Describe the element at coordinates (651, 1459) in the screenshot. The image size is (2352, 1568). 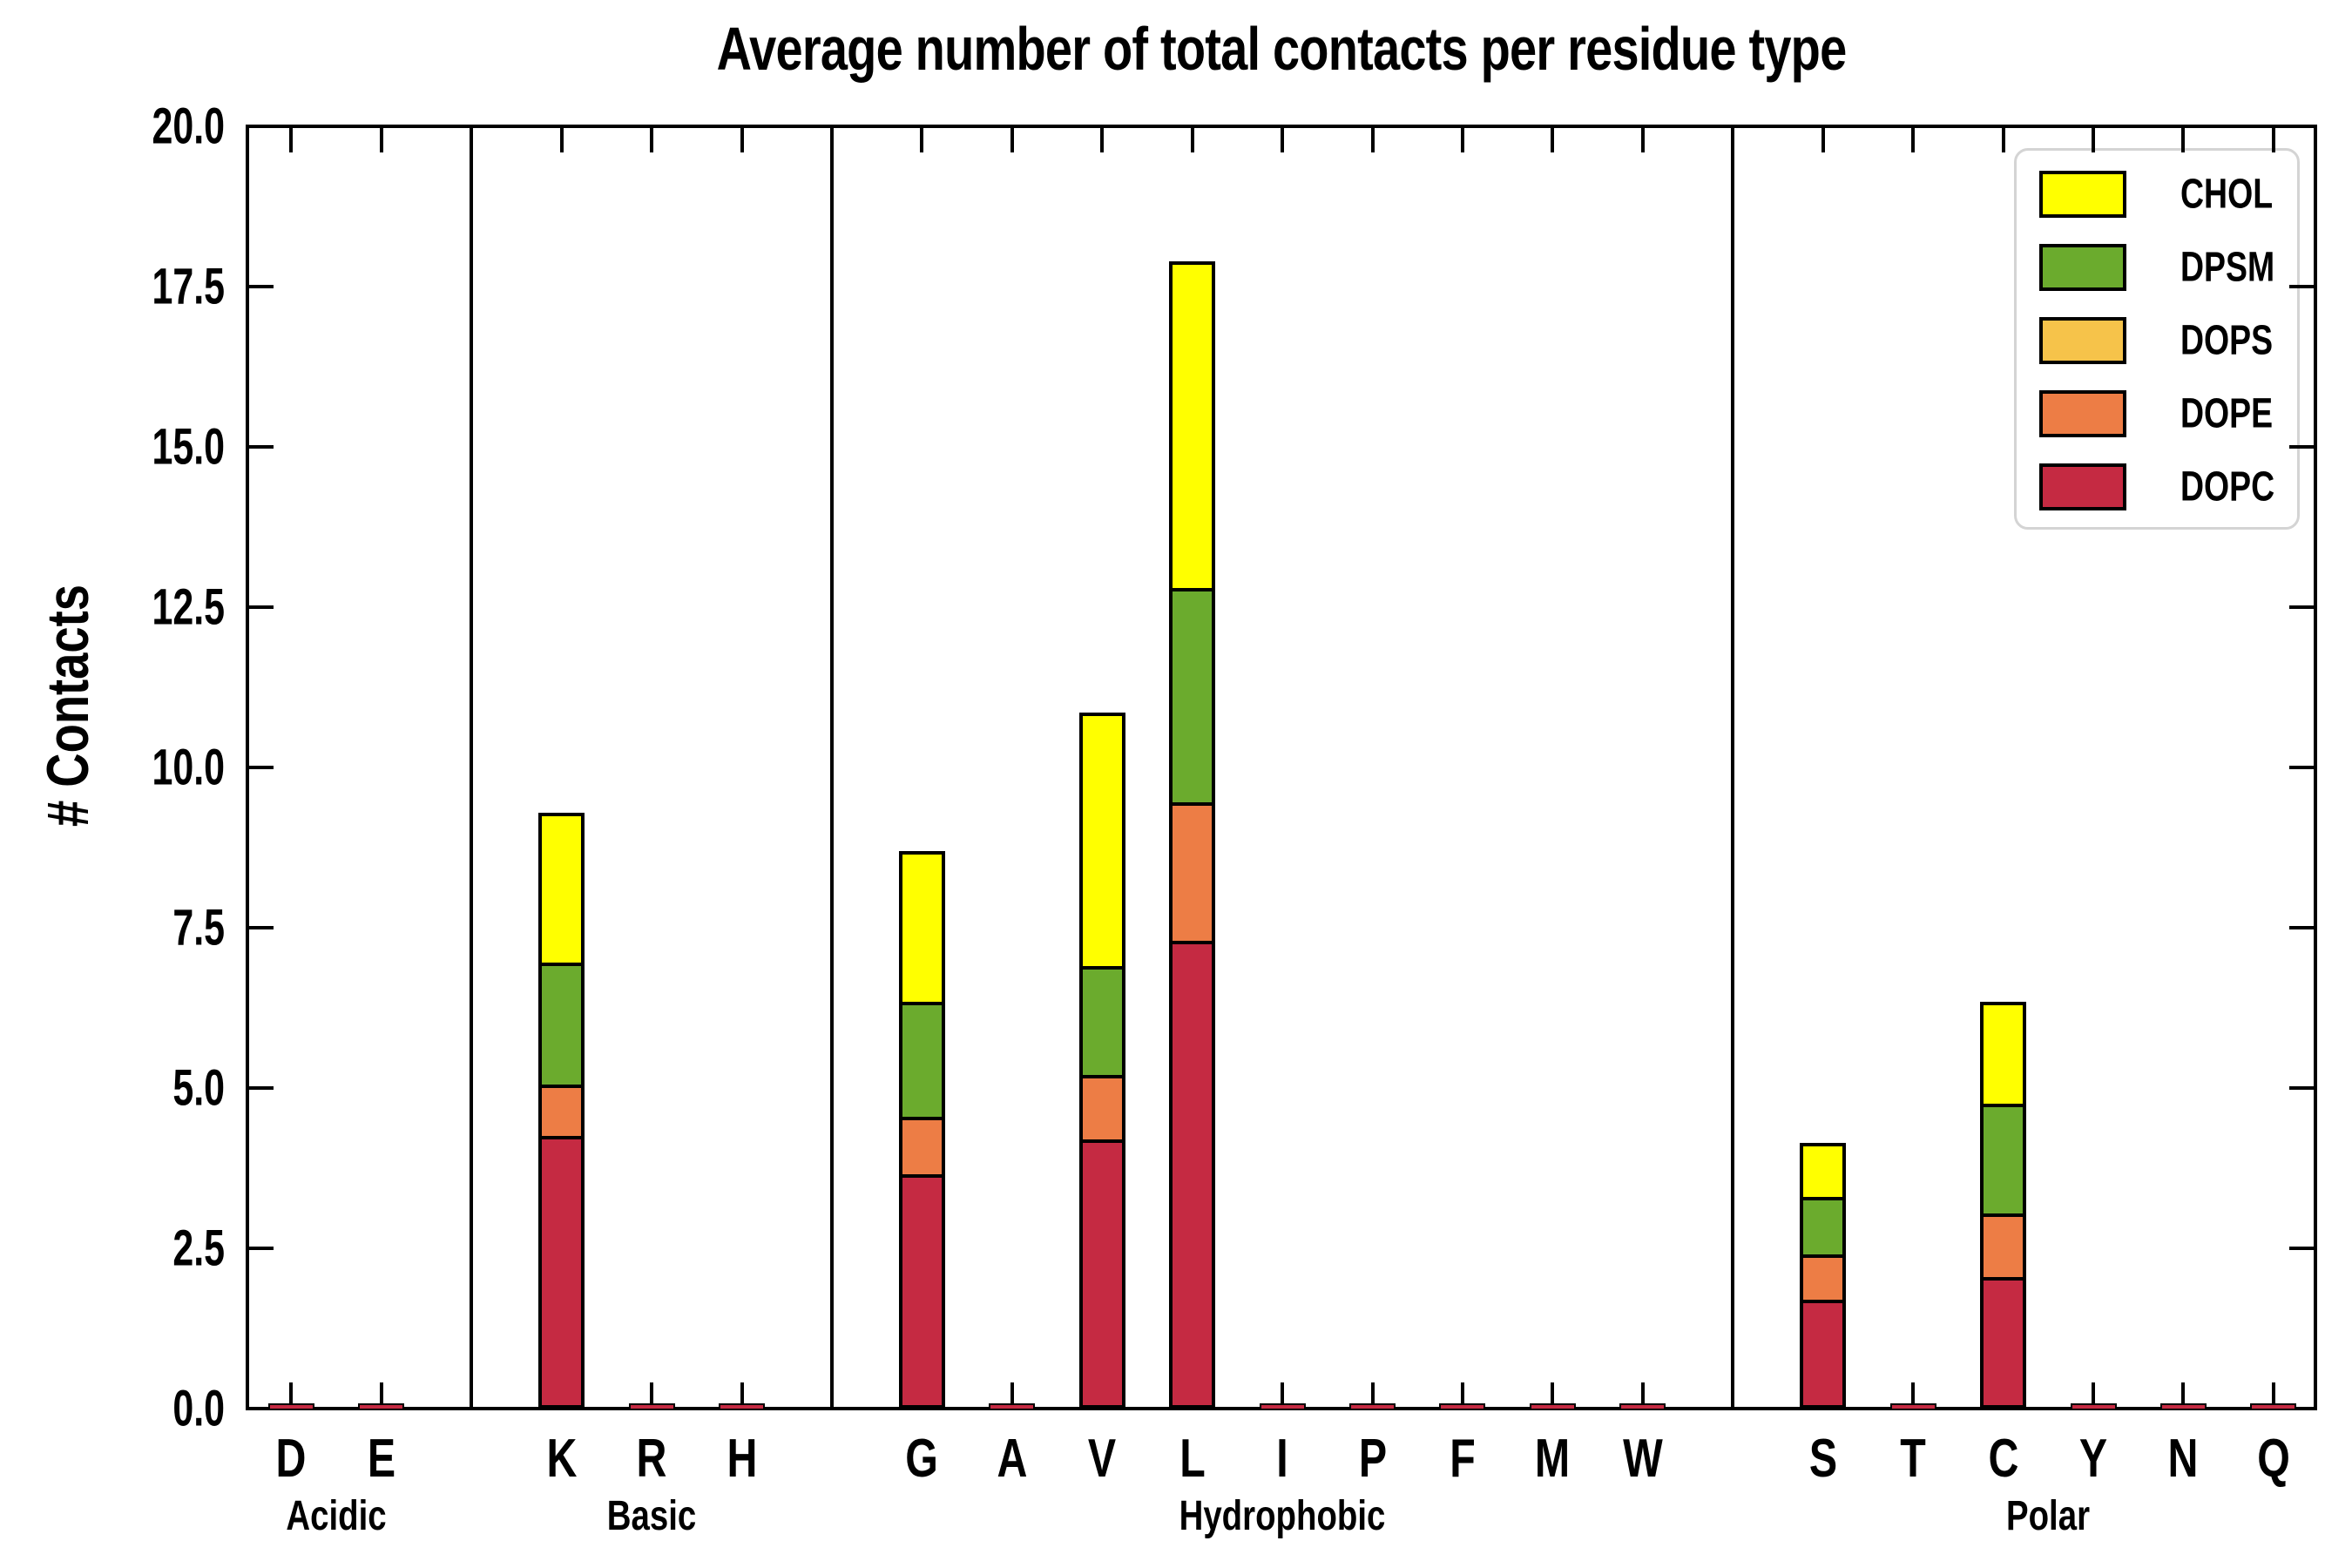
I see `x-tick-label: R` at that location.